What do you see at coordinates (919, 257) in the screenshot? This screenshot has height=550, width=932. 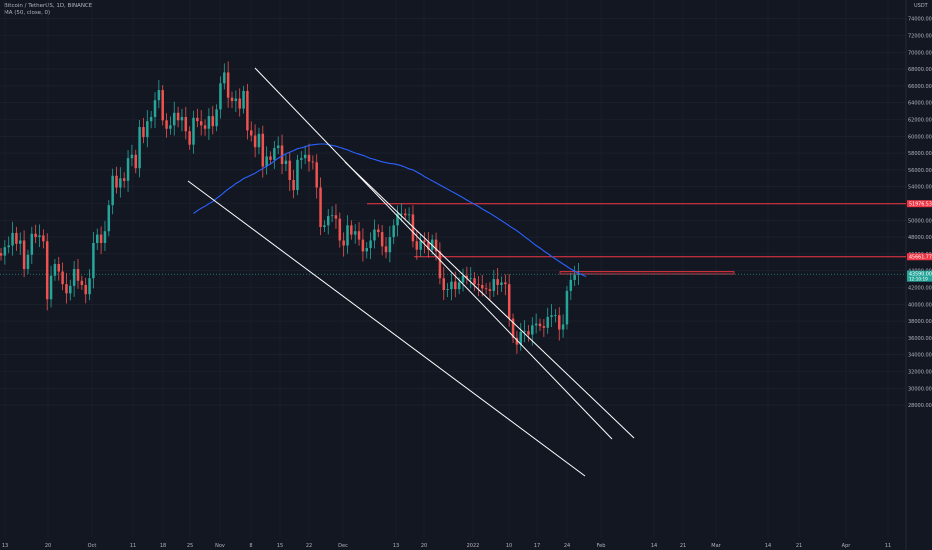 I see `resistance-level-badge` at bounding box center [919, 257].